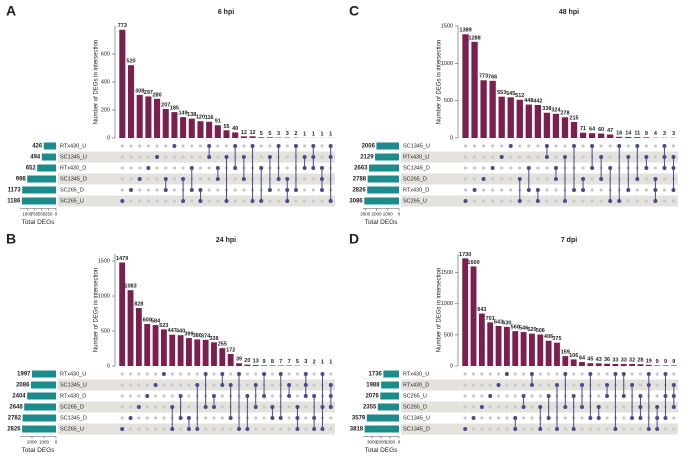 The width and height of the screenshot is (685, 461). Describe the element at coordinates (370, 408) in the screenshot. I see `set-value-label: 2355` at that location.